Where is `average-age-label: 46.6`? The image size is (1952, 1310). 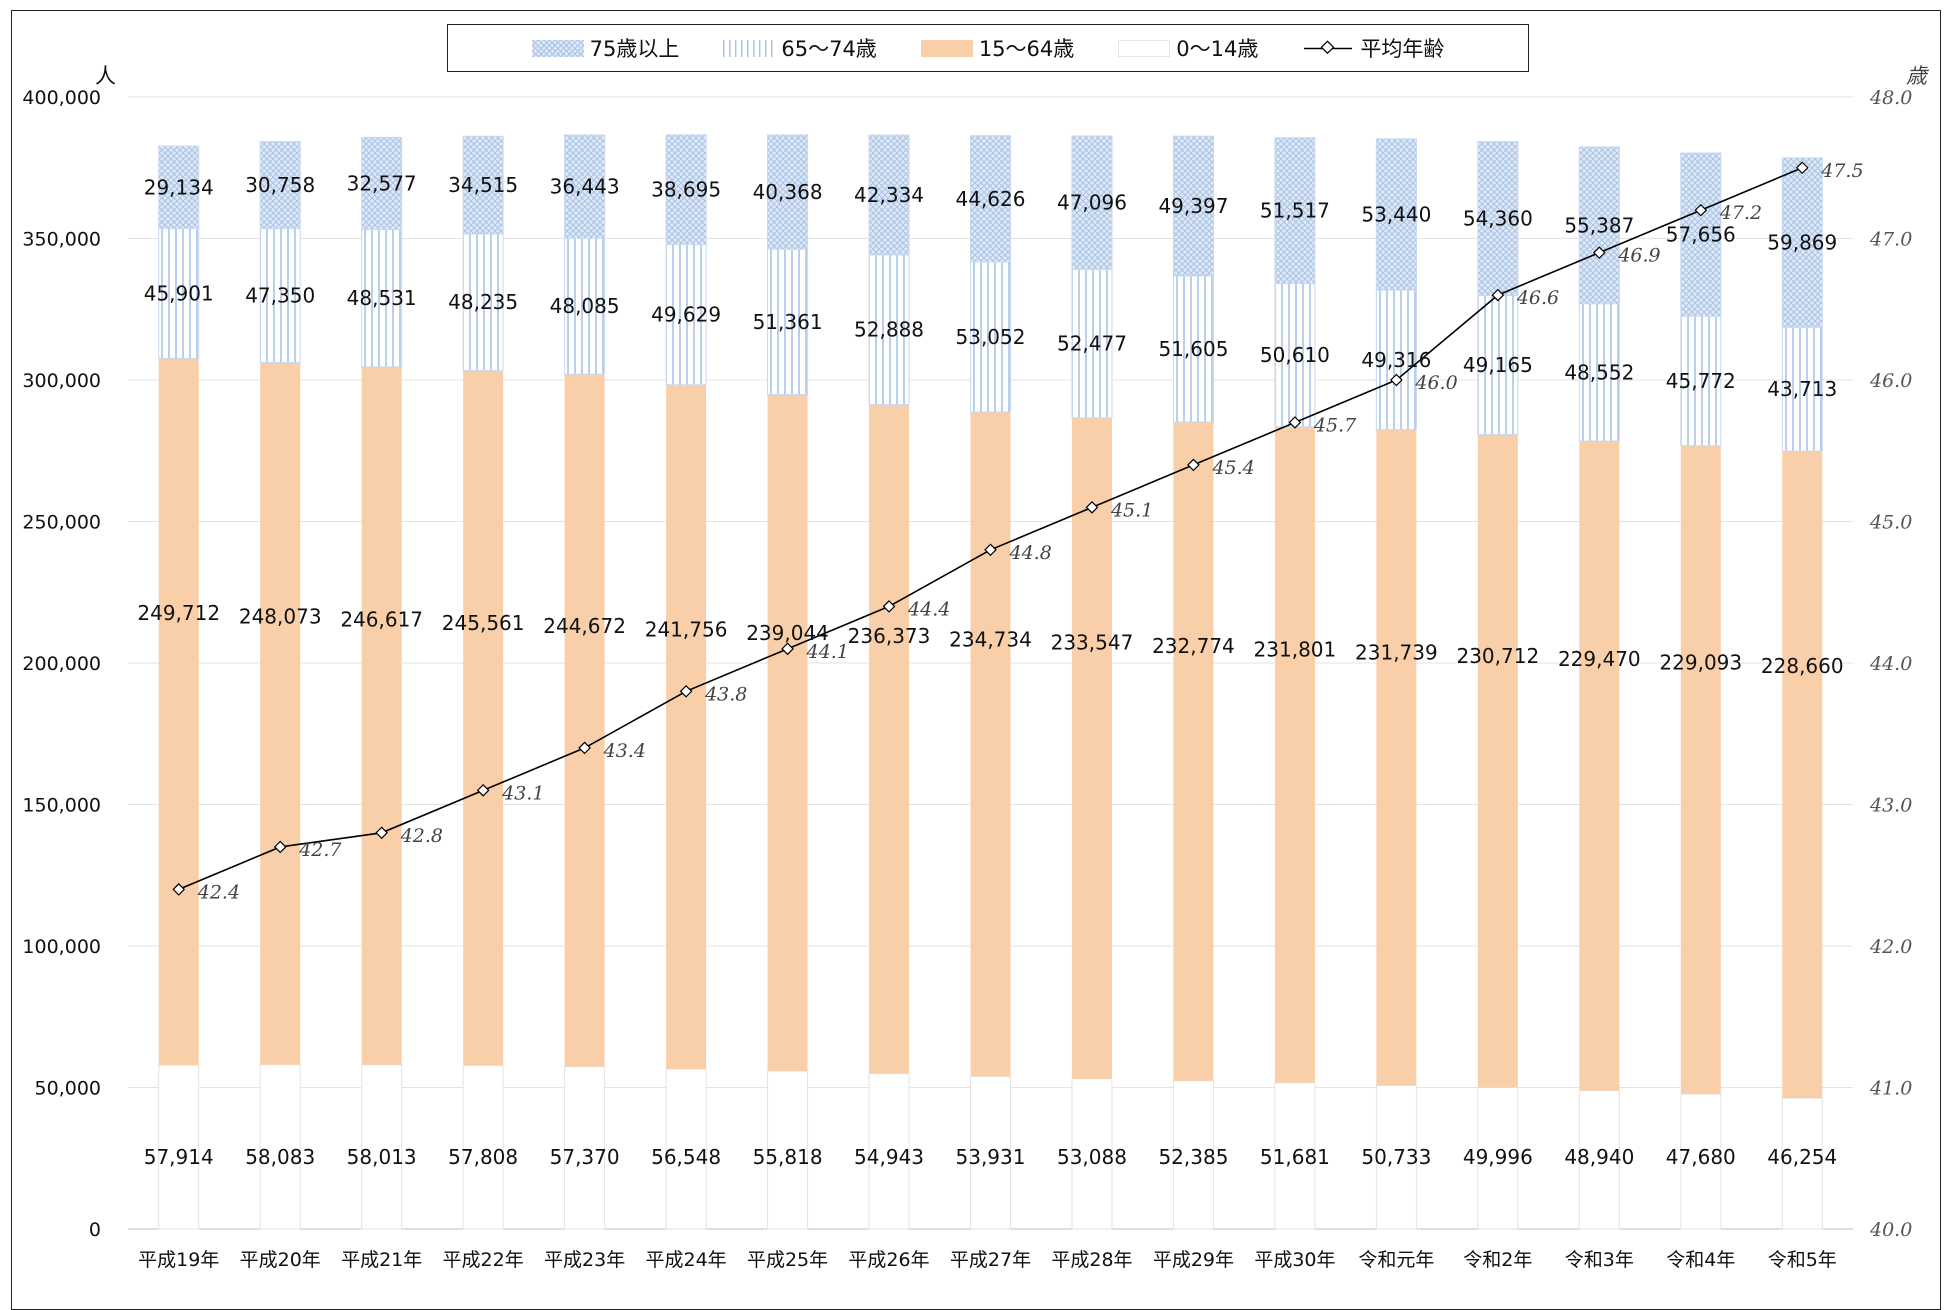 average-age-label: 46.6 is located at coordinates (1537, 298).